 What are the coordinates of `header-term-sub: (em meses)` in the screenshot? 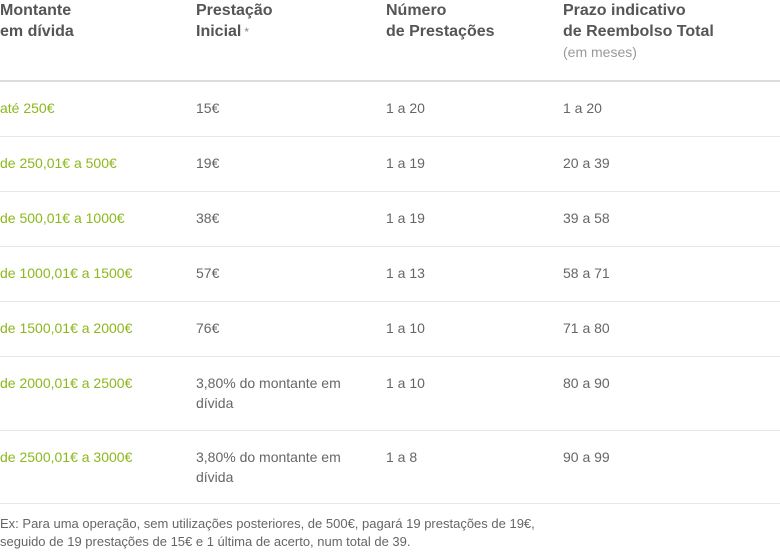 It's located at (600, 52).